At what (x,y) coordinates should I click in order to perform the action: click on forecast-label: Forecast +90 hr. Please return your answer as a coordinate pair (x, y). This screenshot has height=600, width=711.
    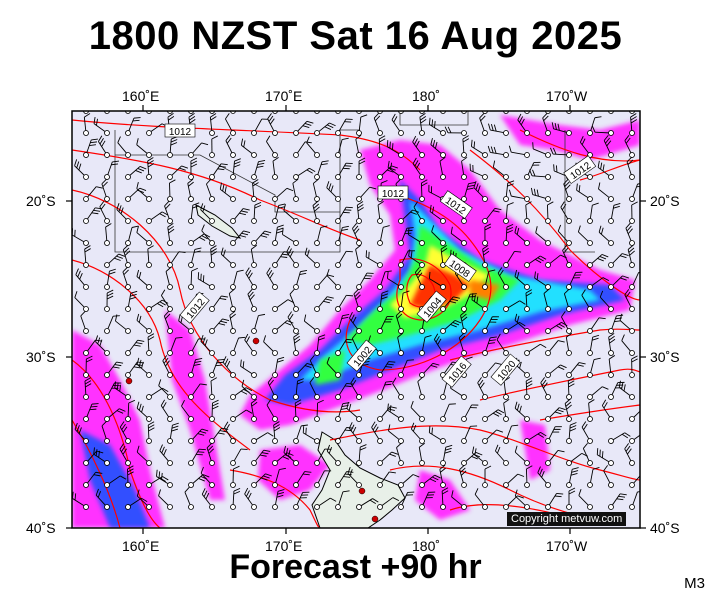
    Looking at the image, I should click on (355, 567).